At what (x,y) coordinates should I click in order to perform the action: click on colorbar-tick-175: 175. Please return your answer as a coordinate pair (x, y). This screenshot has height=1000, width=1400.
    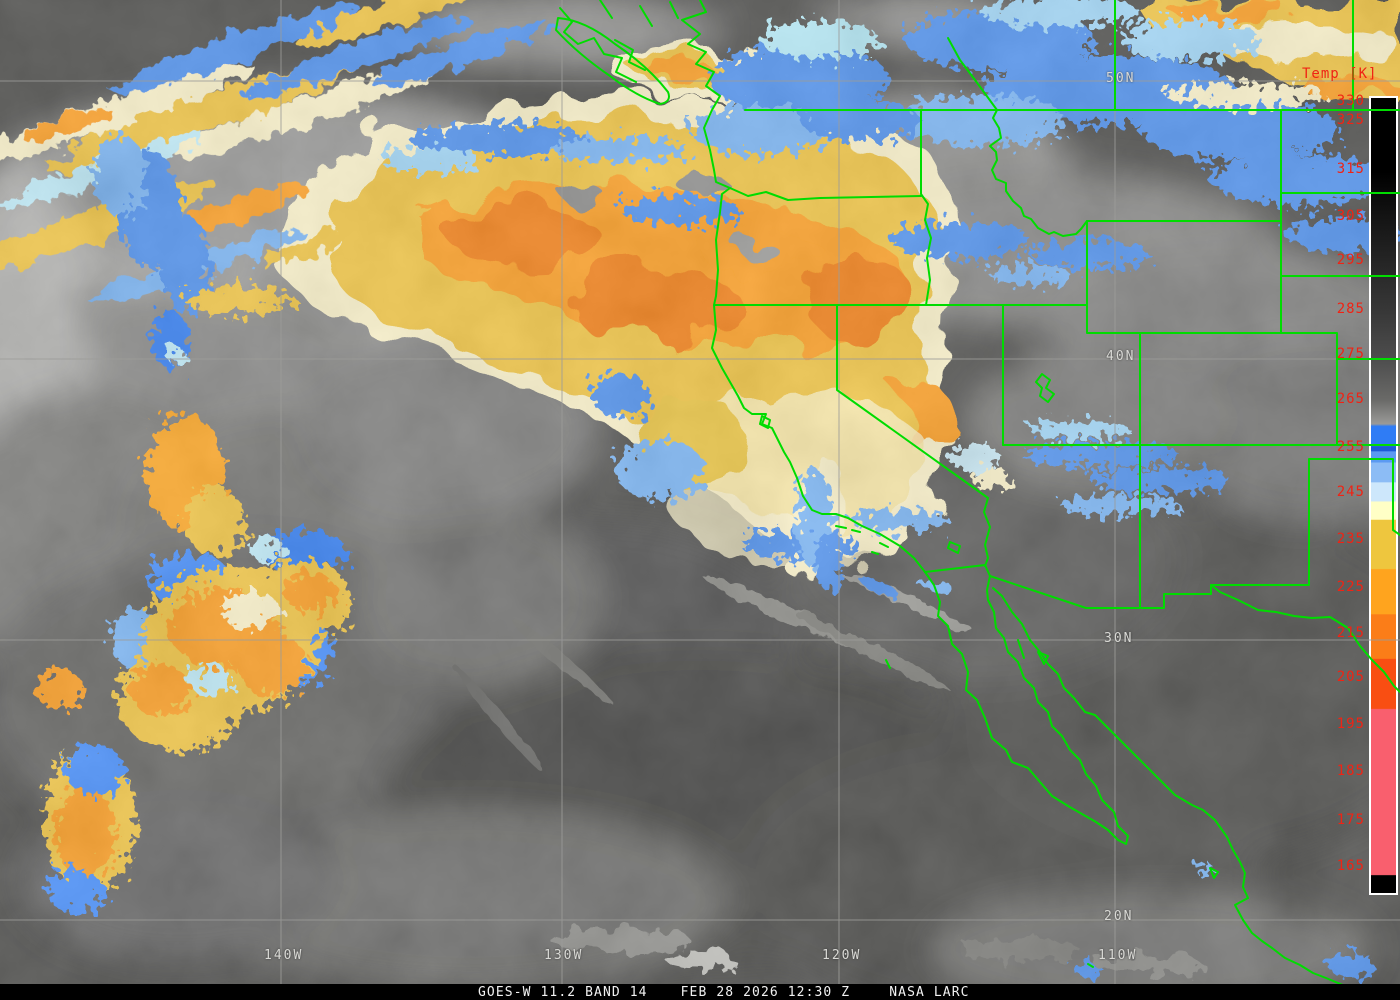
    Looking at the image, I should click on (1350, 820).